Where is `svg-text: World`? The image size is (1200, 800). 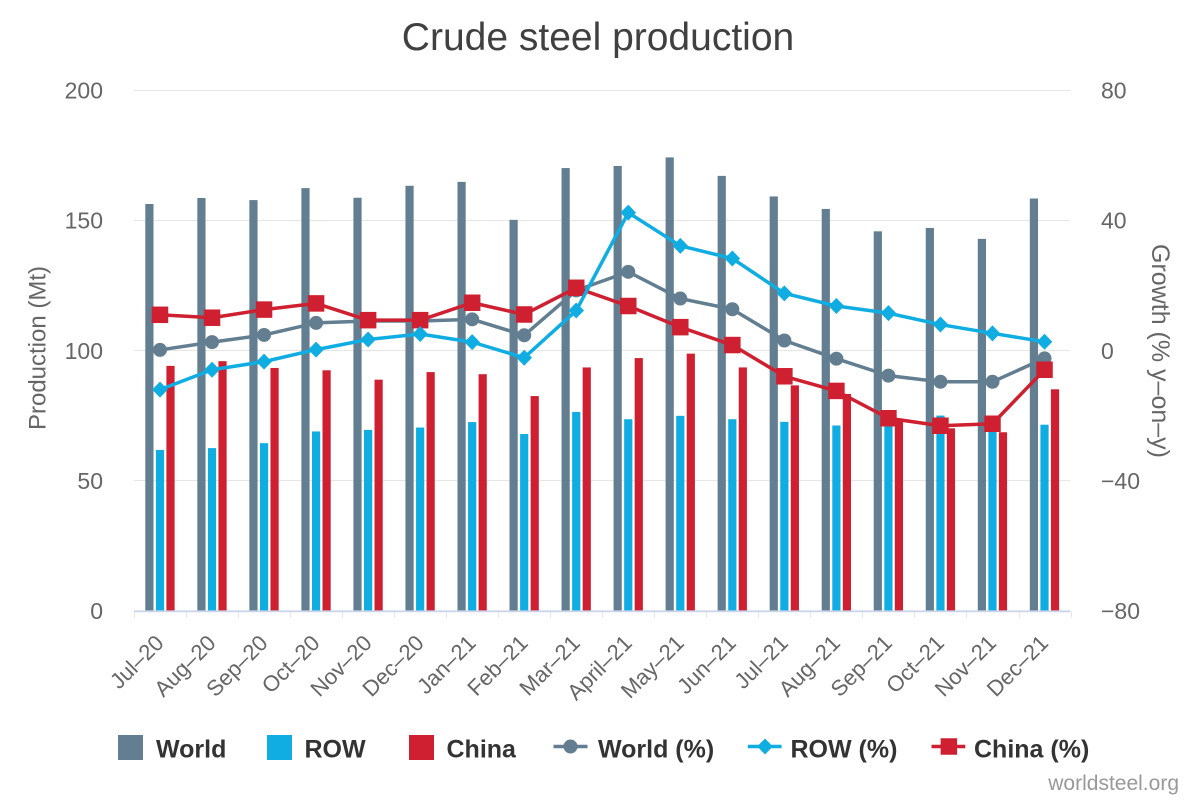
svg-text: World is located at coordinates (191, 750).